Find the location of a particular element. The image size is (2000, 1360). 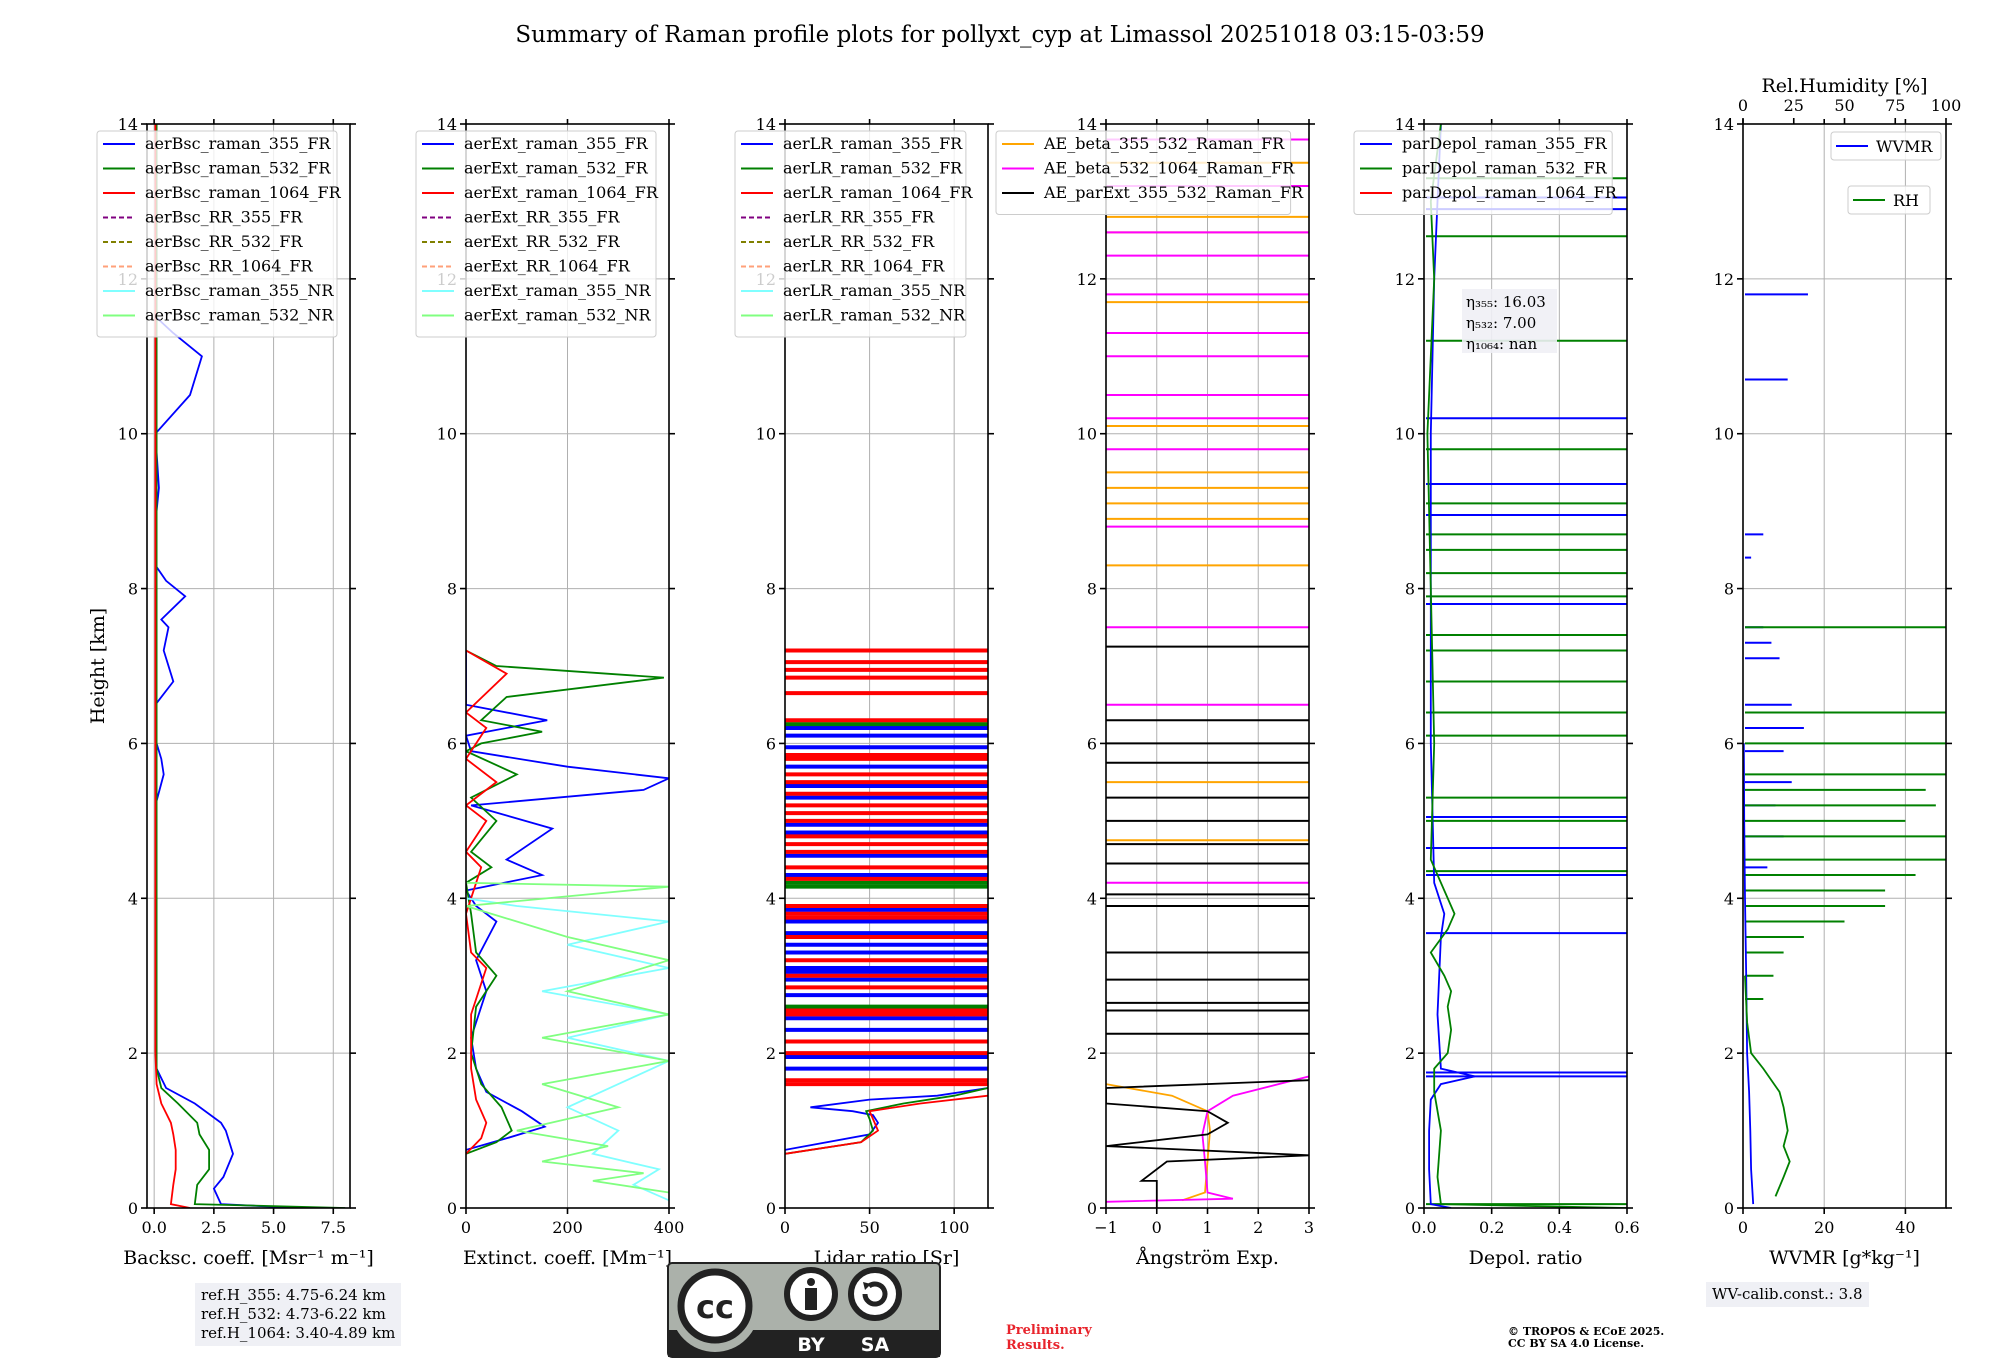

x2-tick-label: 100 is located at coordinates (1946, 105).